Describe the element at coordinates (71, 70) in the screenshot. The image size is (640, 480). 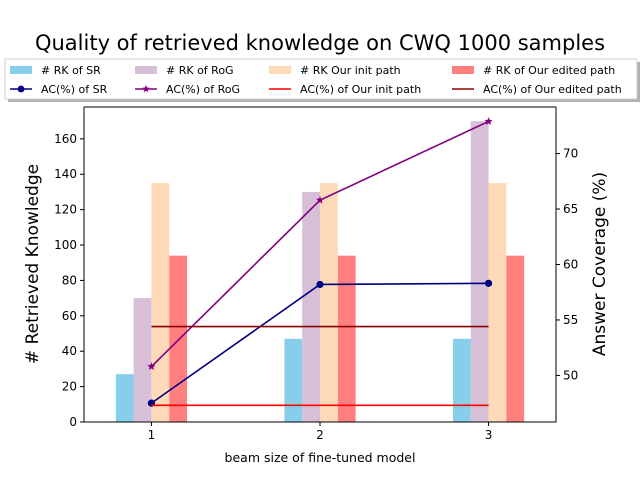
I see `legend-label: # RK of SR` at that location.